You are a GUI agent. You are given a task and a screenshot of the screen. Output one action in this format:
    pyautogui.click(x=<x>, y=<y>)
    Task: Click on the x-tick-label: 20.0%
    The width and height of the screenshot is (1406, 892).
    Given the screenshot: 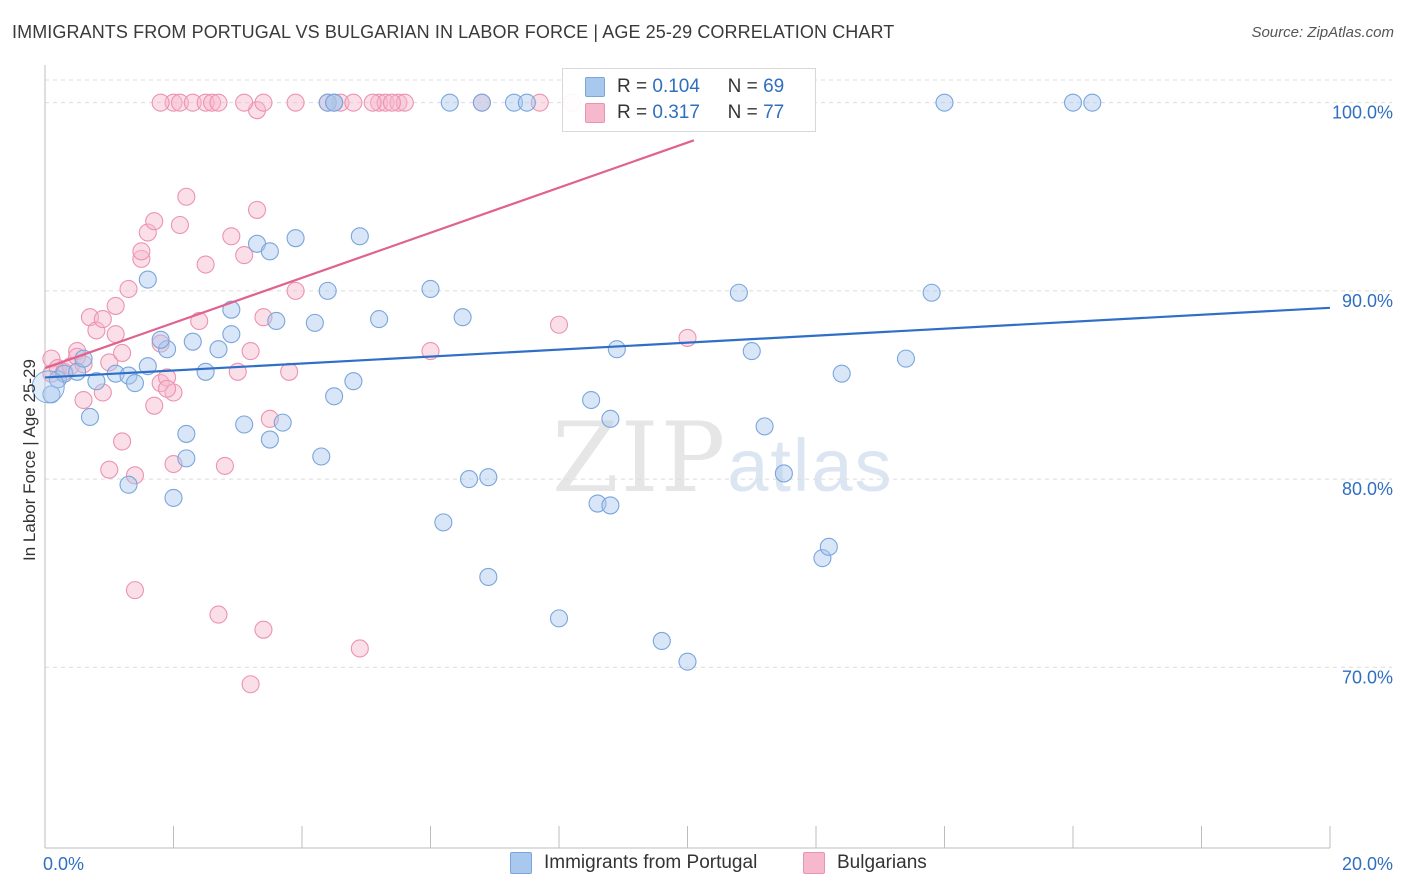 What is the action you would take?
    pyautogui.click(x=1367, y=864)
    